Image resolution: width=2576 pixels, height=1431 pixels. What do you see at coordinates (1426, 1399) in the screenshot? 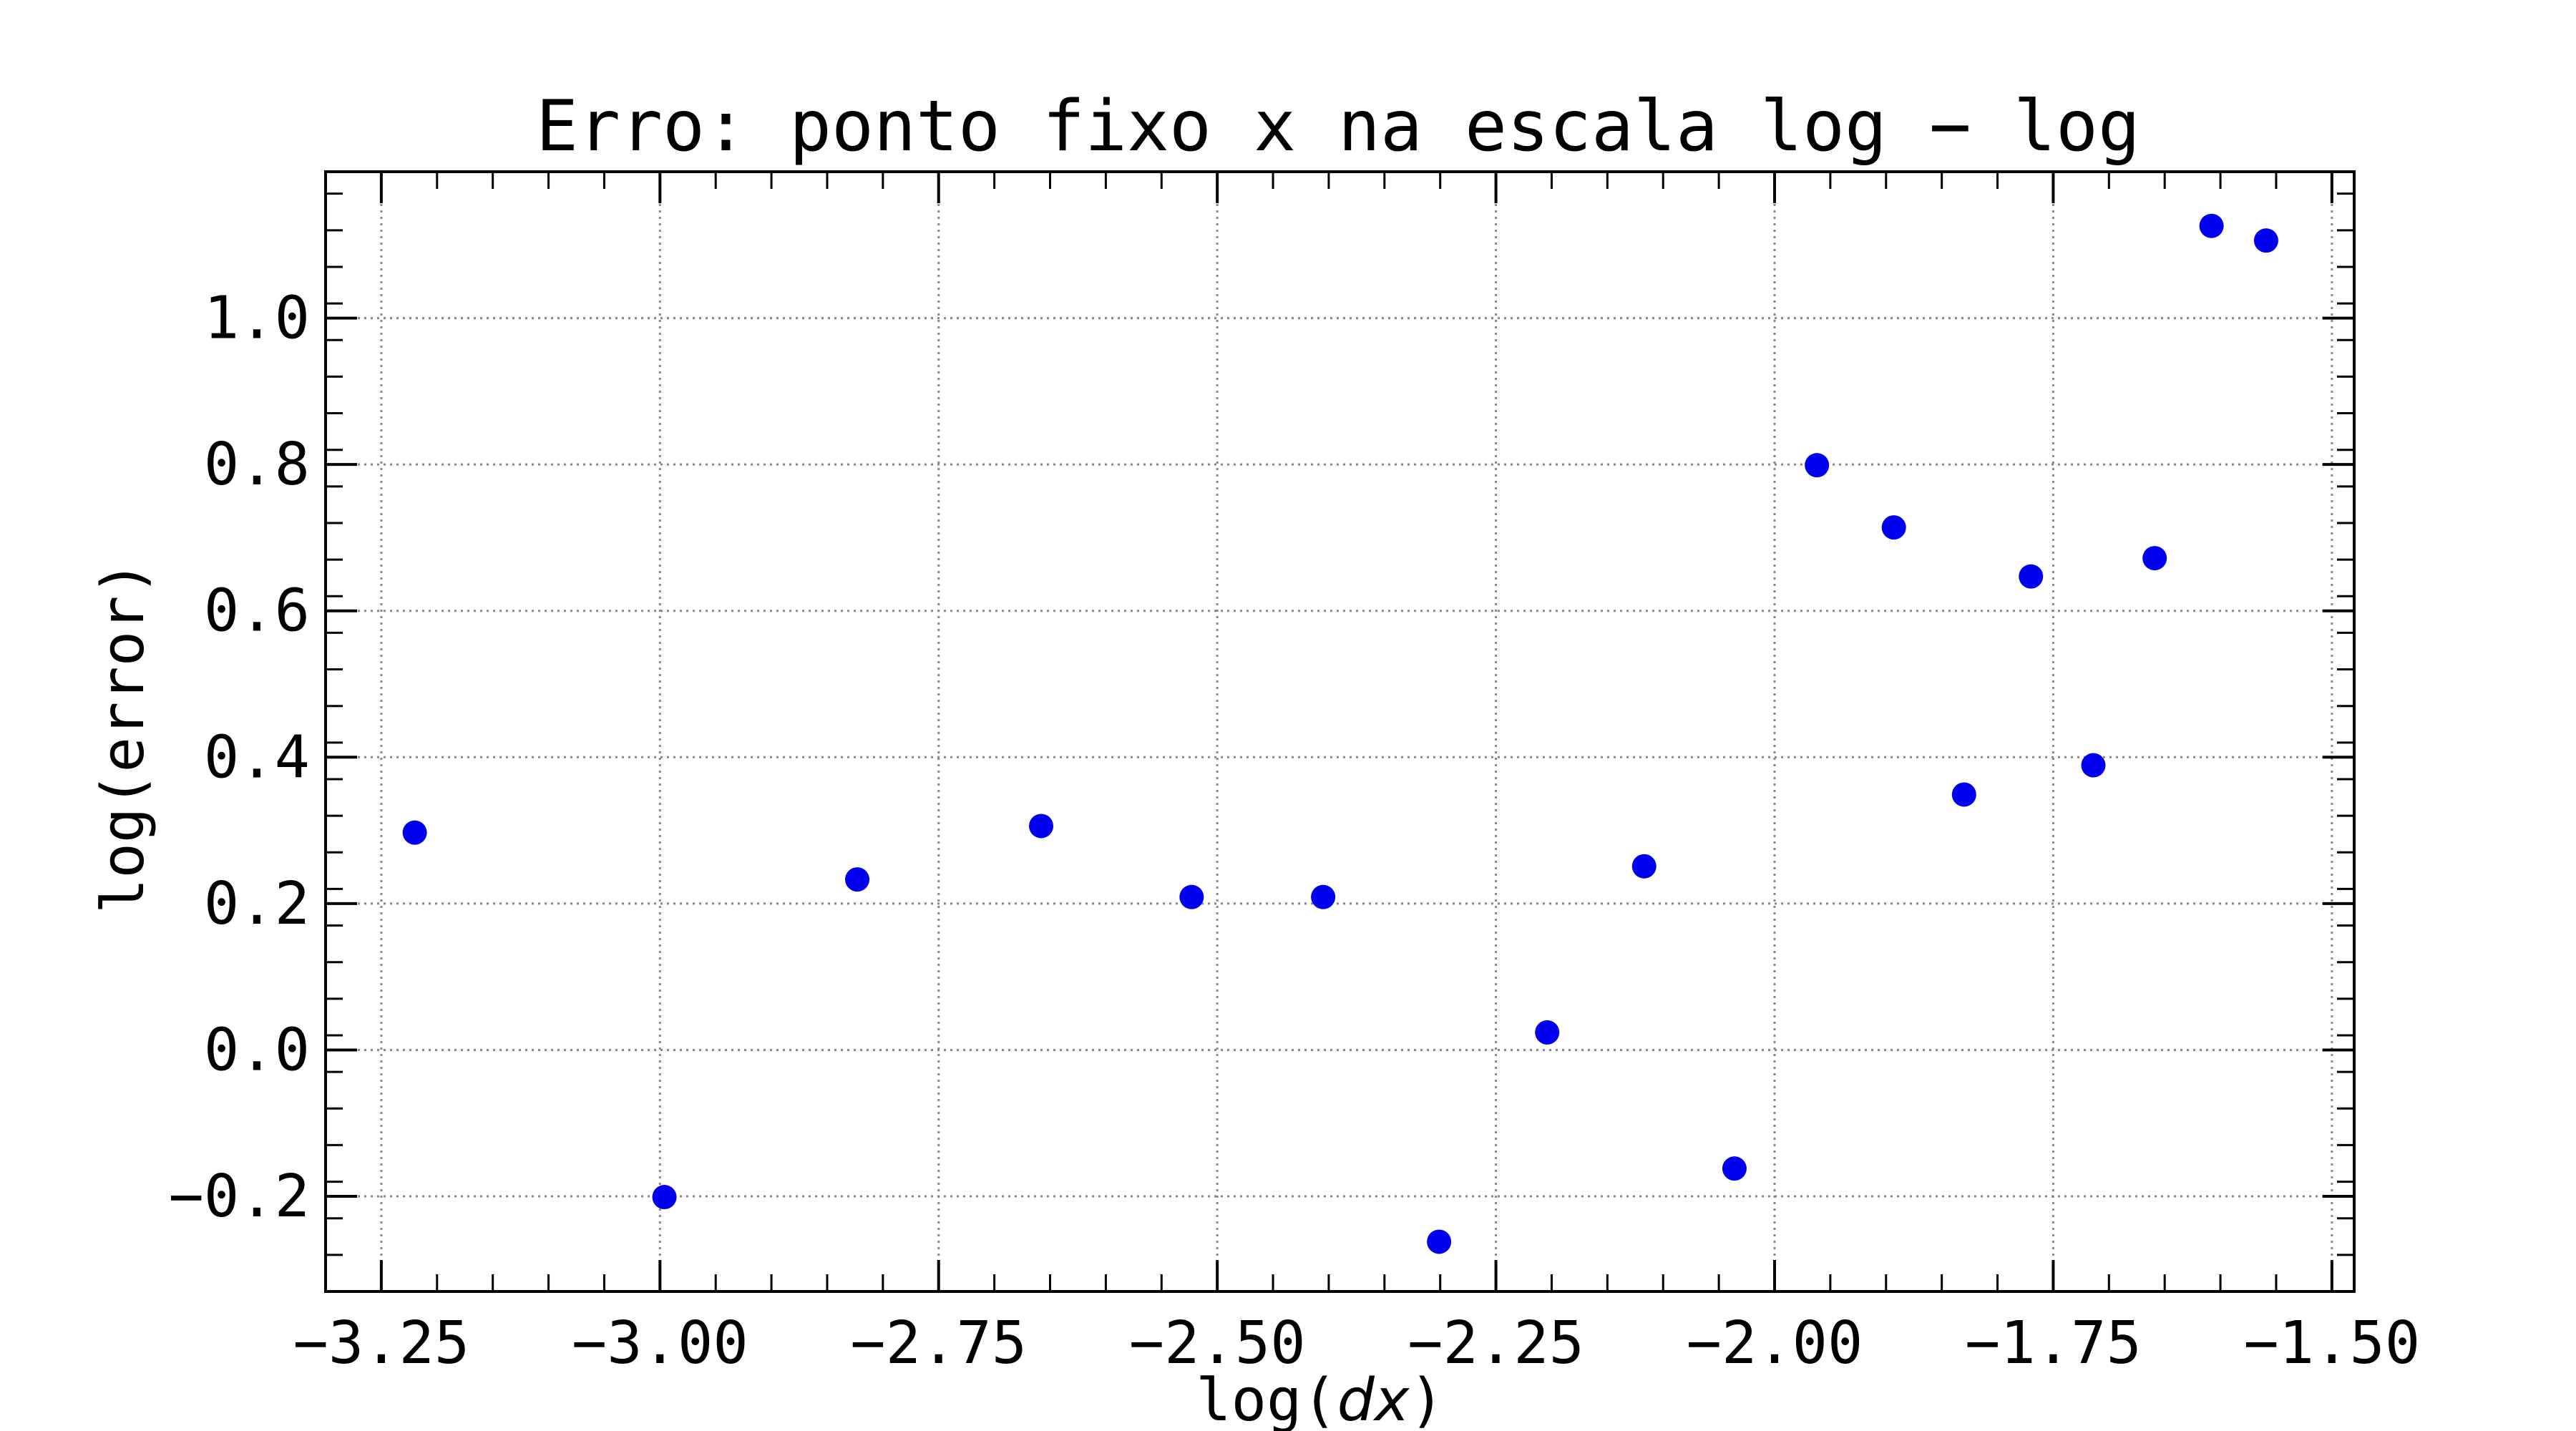
I see `x-axis-label-suffix: )` at bounding box center [1426, 1399].